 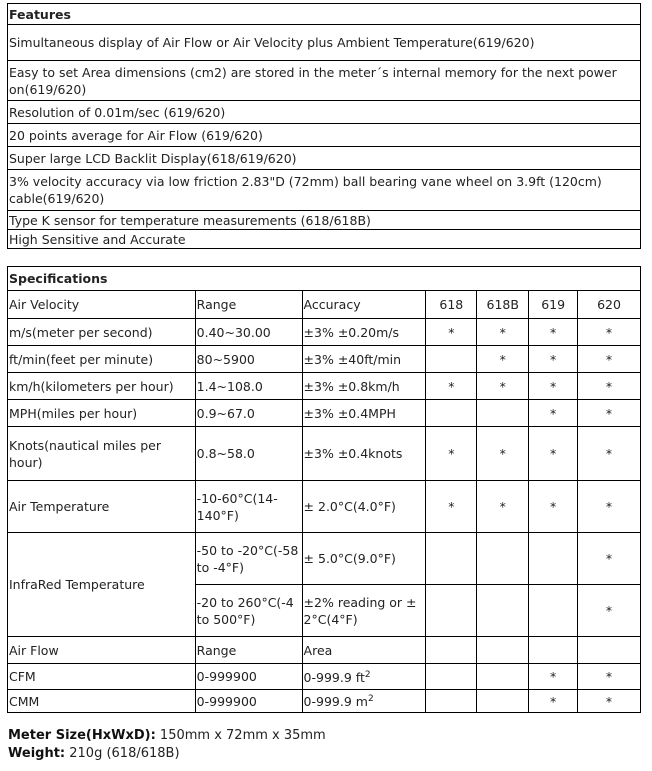 What do you see at coordinates (101, 304) in the screenshot?
I see `table-cell: Air Velocity` at bounding box center [101, 304].